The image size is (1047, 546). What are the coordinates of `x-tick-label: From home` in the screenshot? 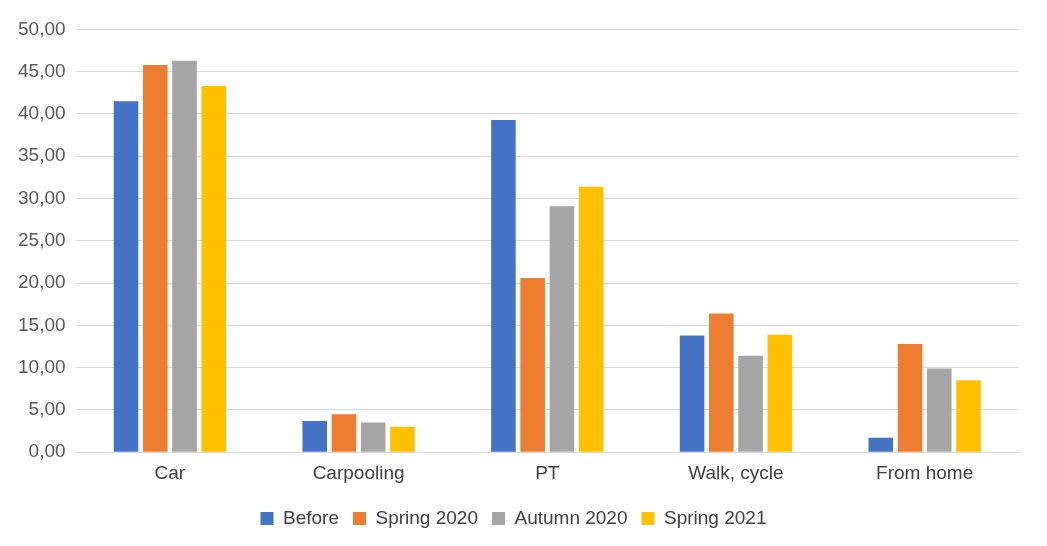 It's located at (925, 472).